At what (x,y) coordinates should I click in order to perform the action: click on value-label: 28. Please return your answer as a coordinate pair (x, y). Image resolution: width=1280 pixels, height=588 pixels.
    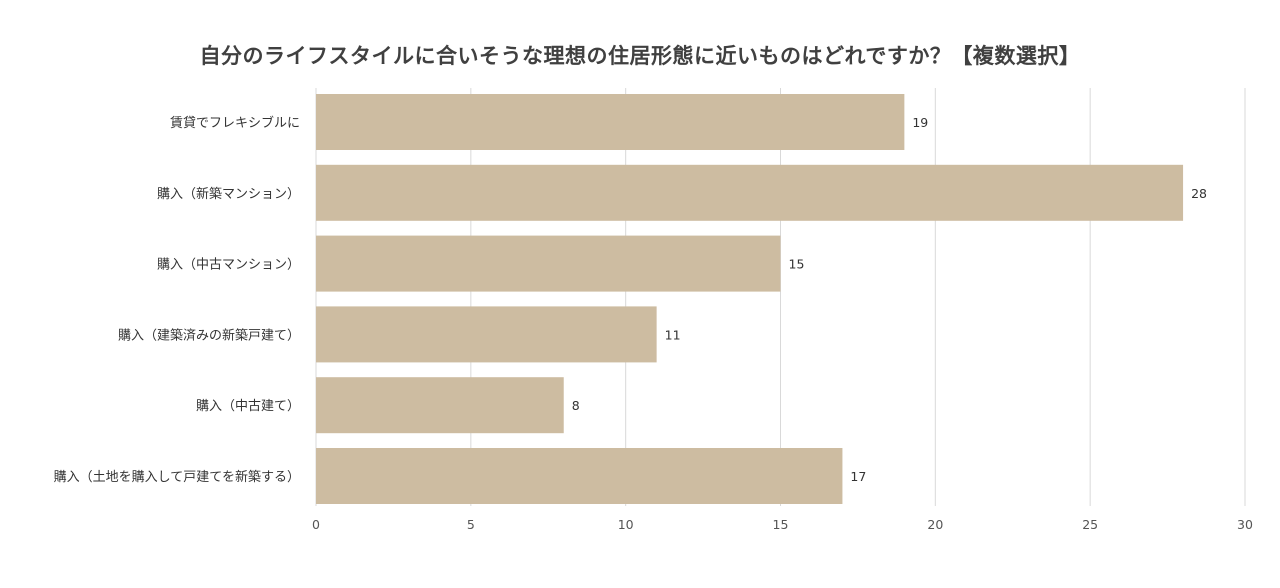
    Looking at the image, I should click on (1199, 193).